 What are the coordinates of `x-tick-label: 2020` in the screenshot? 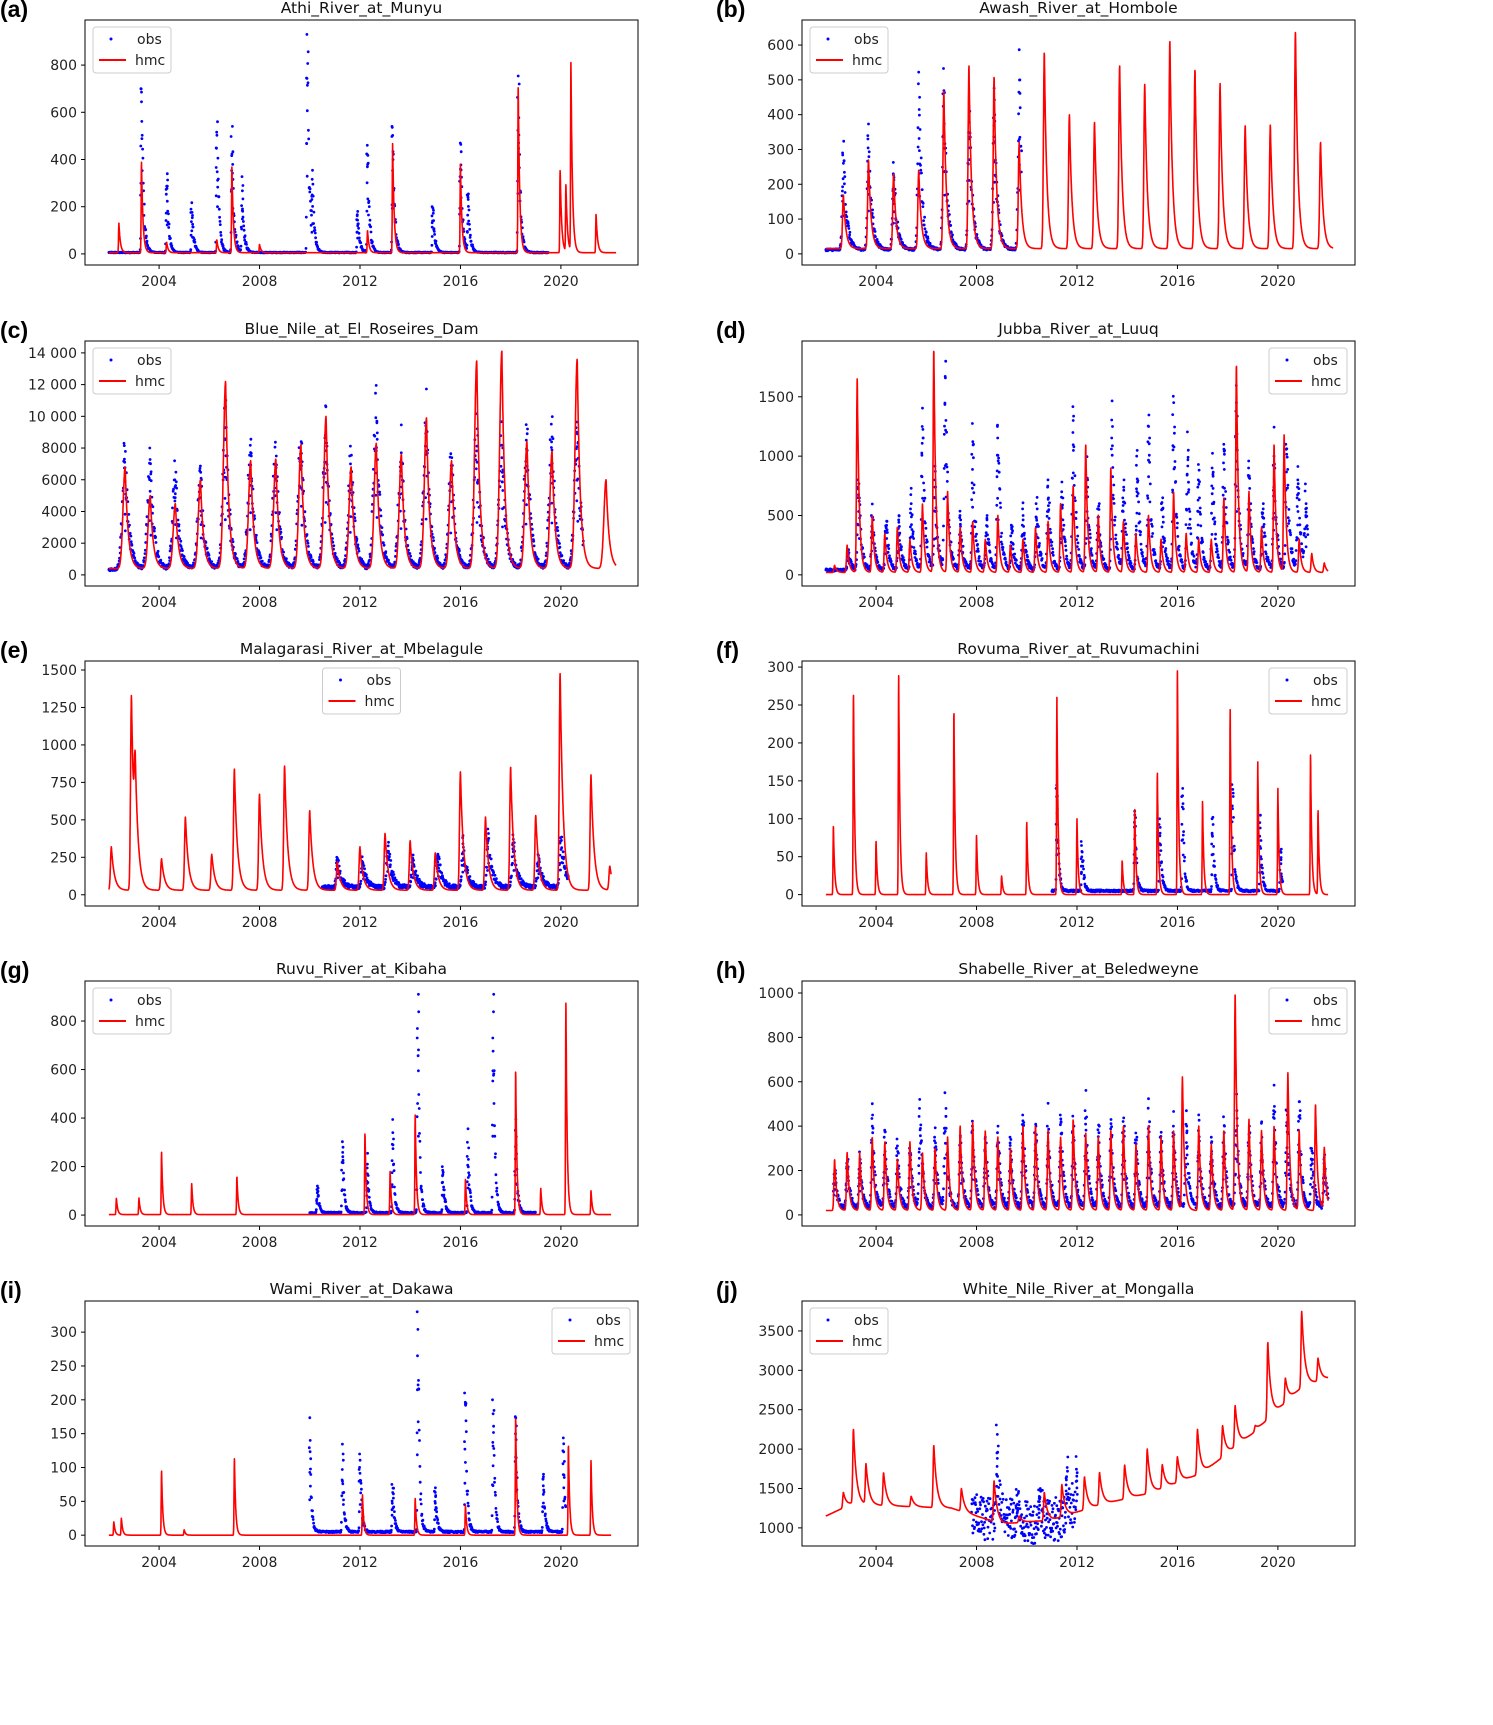 It's located at (1278, 282).